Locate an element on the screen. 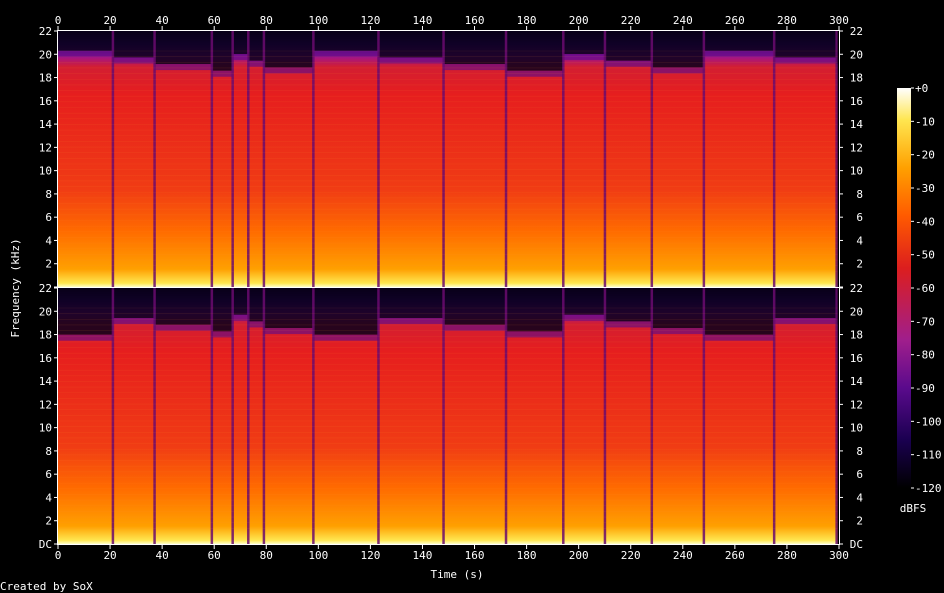 This screenshot has height=593, width=944. y-tick-label-left: DC is located at coordinates (45, 544).